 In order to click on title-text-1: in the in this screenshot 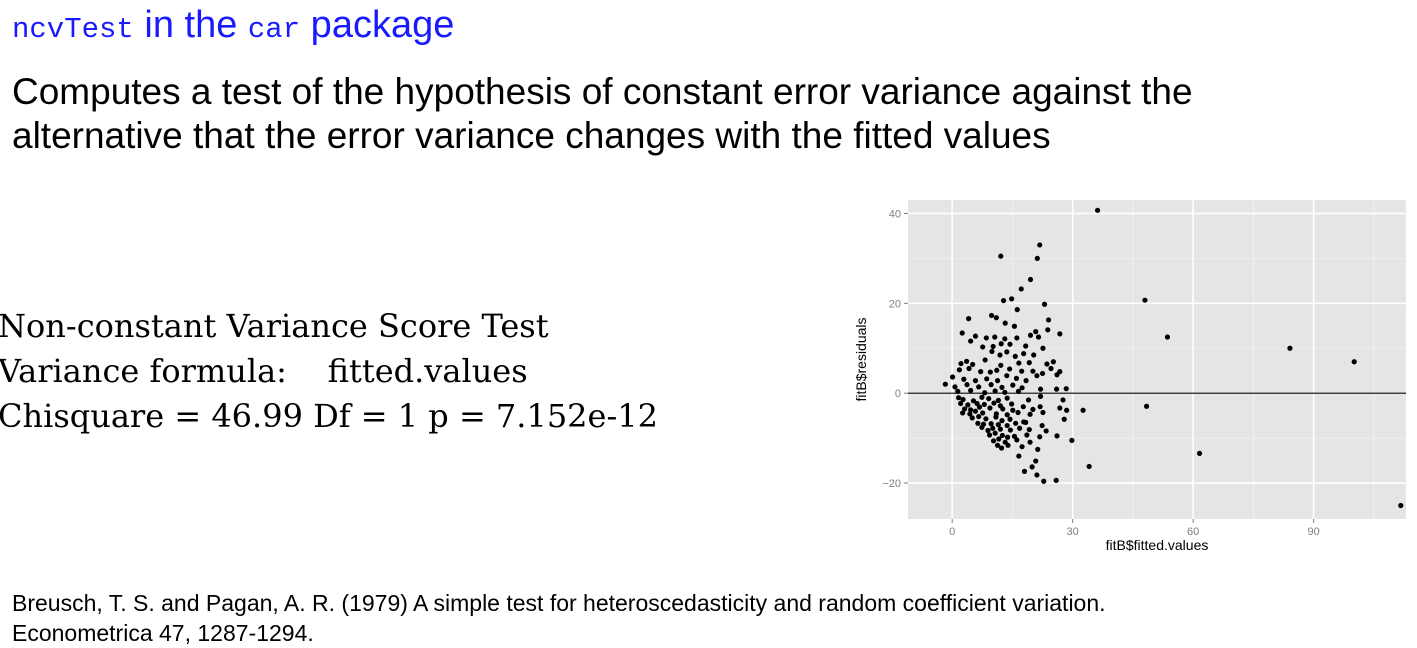, I will do `click(190, 25)`.